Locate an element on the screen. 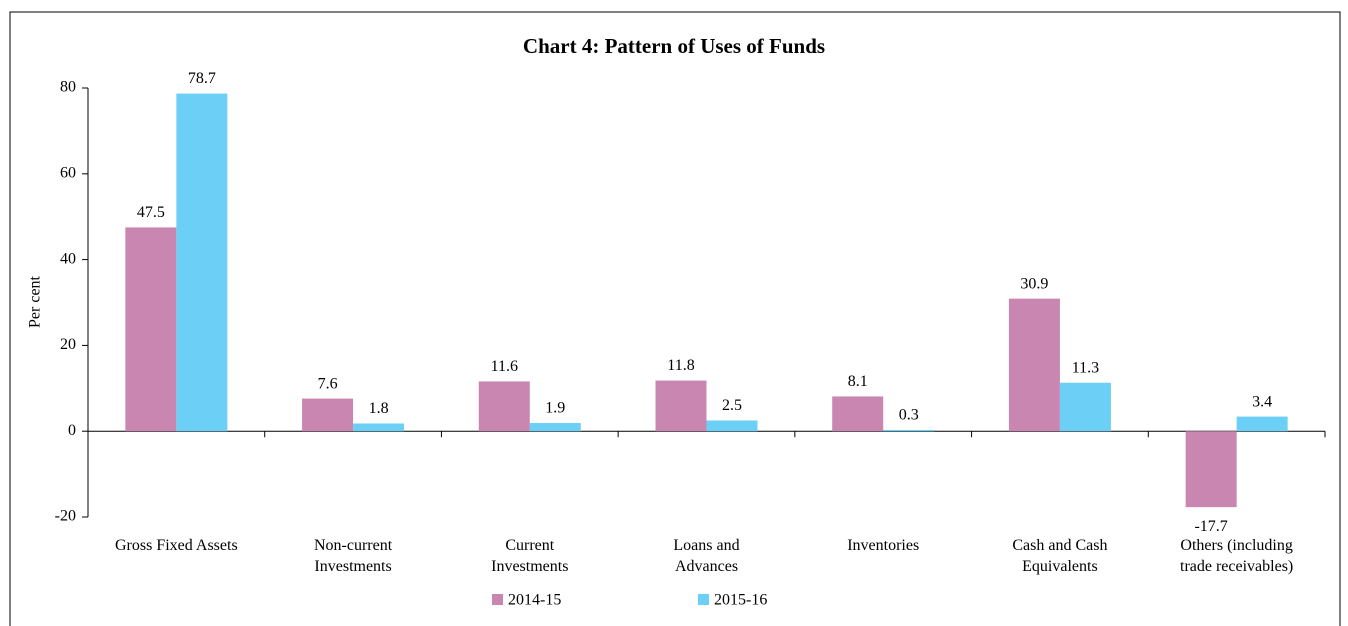  x-tick-label: Loans and Advances is located at coordinates (706, 556).